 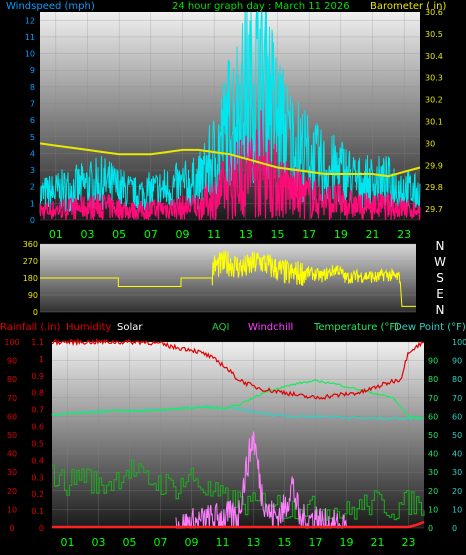 I want to click on aqi-legend-label: AQI, so click(x=221, y=327).